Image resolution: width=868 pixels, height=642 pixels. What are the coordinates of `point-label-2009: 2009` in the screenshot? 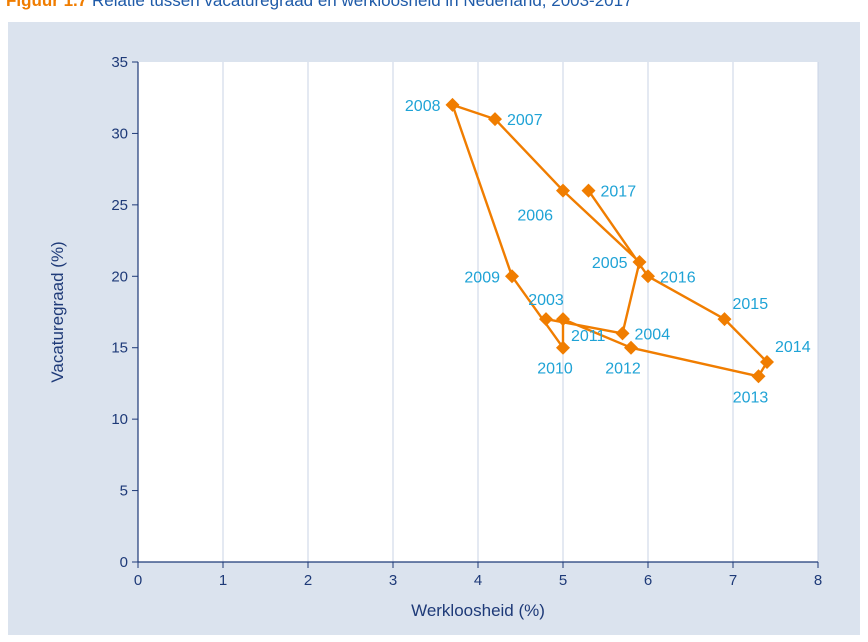 It's located at (482, 277).